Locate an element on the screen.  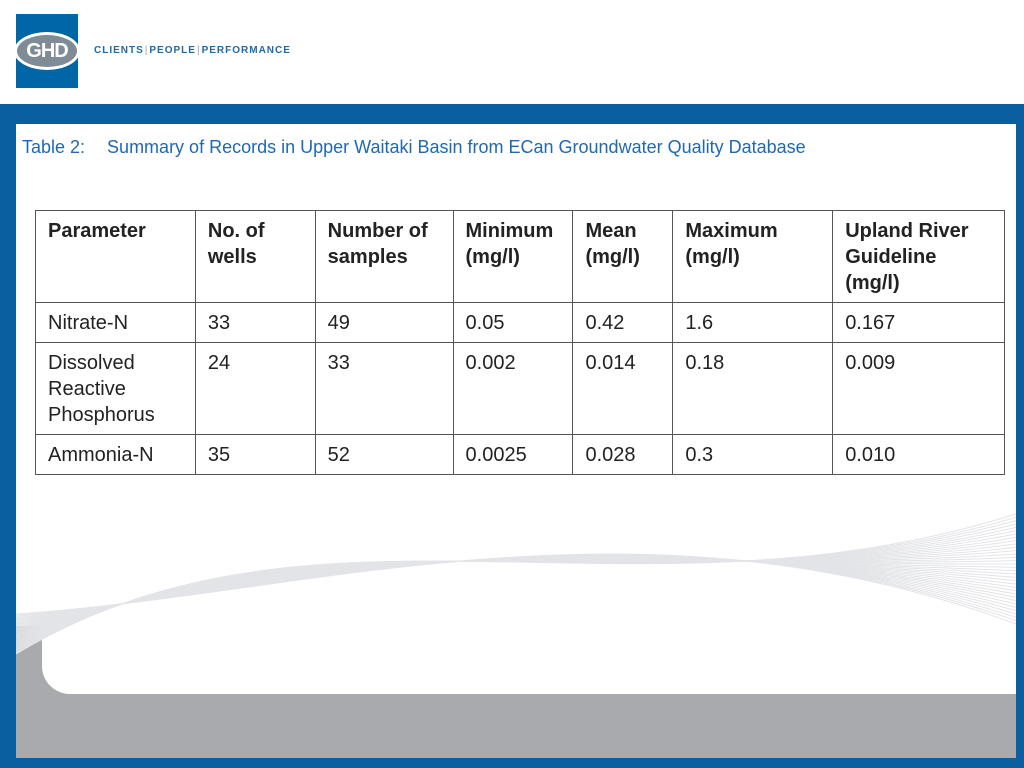
column-header-maximum: Maximum (mg/l) is located at coordinates (753, 256).